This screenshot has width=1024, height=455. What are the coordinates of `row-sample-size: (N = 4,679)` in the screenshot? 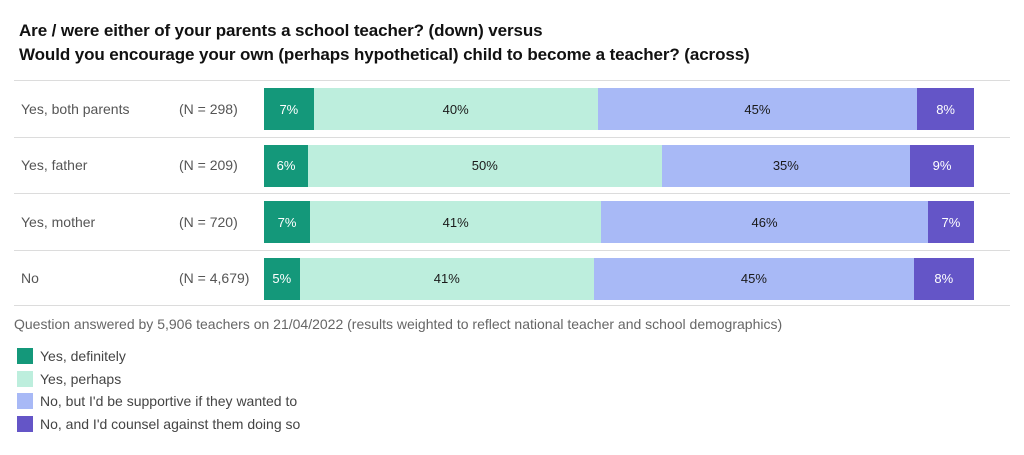 It's located at (214, 277).